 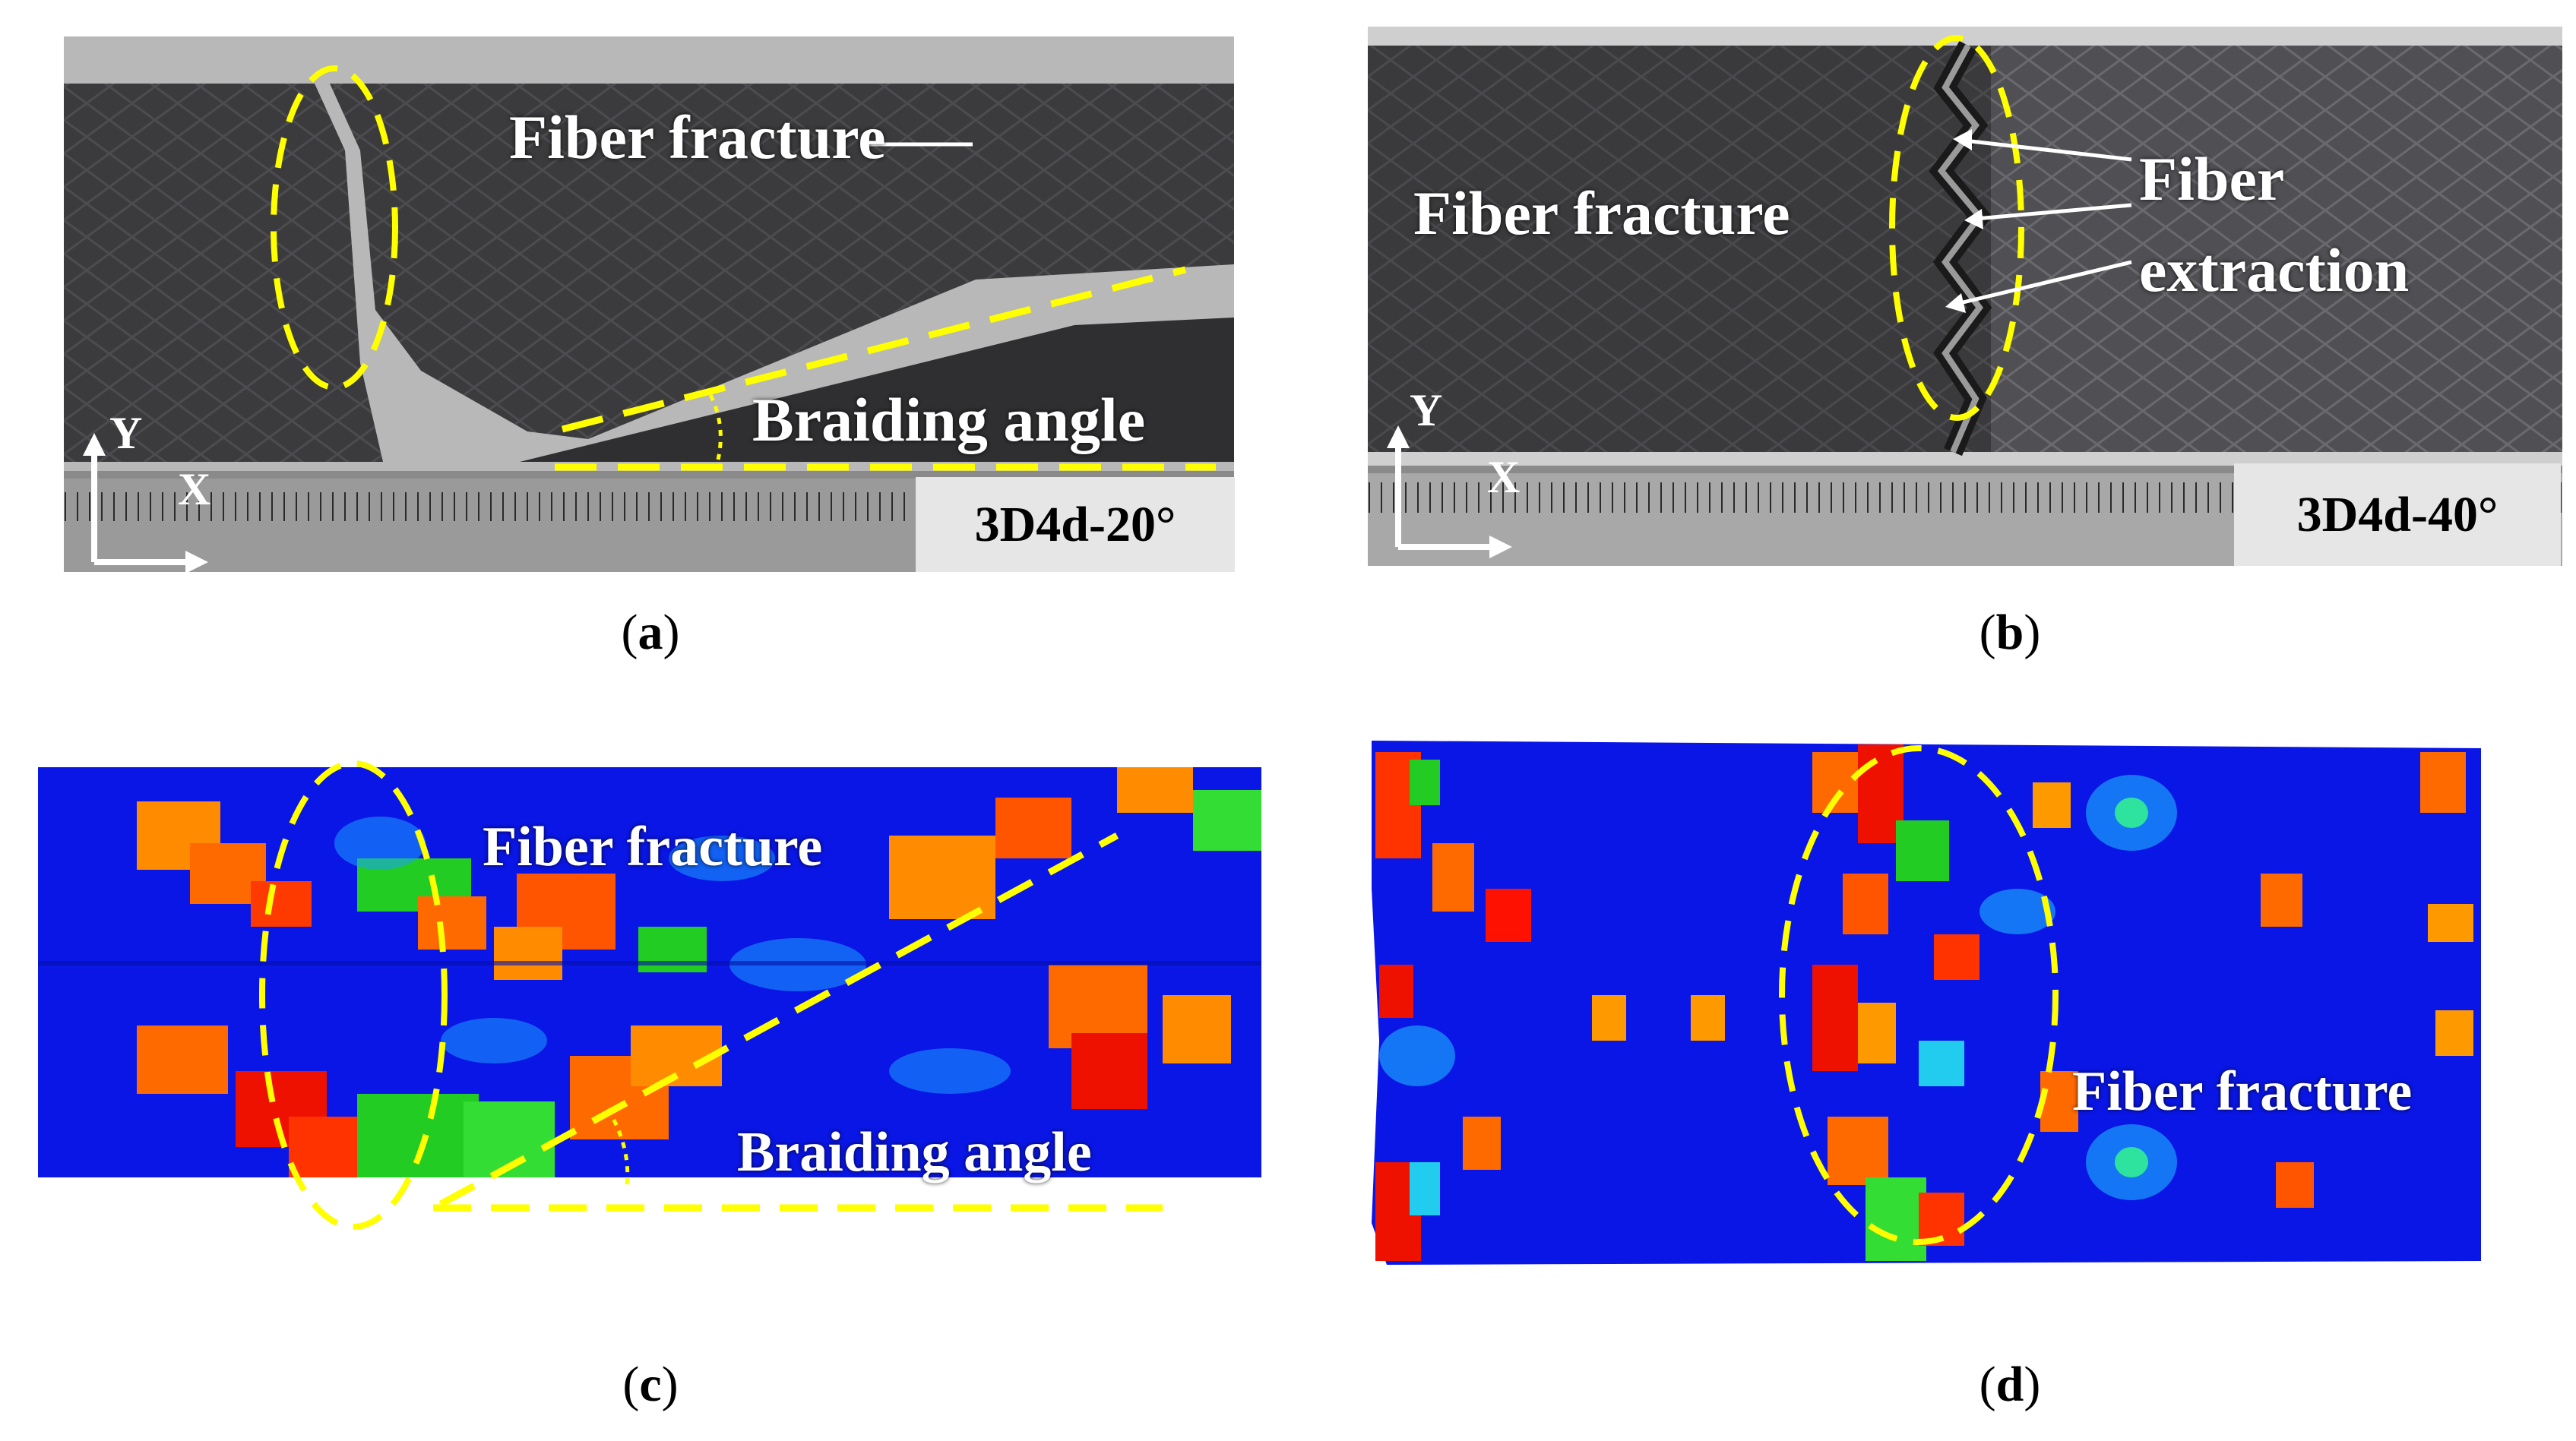 I want to click on highlight-overlay-d, so click(x=1919, y=995).